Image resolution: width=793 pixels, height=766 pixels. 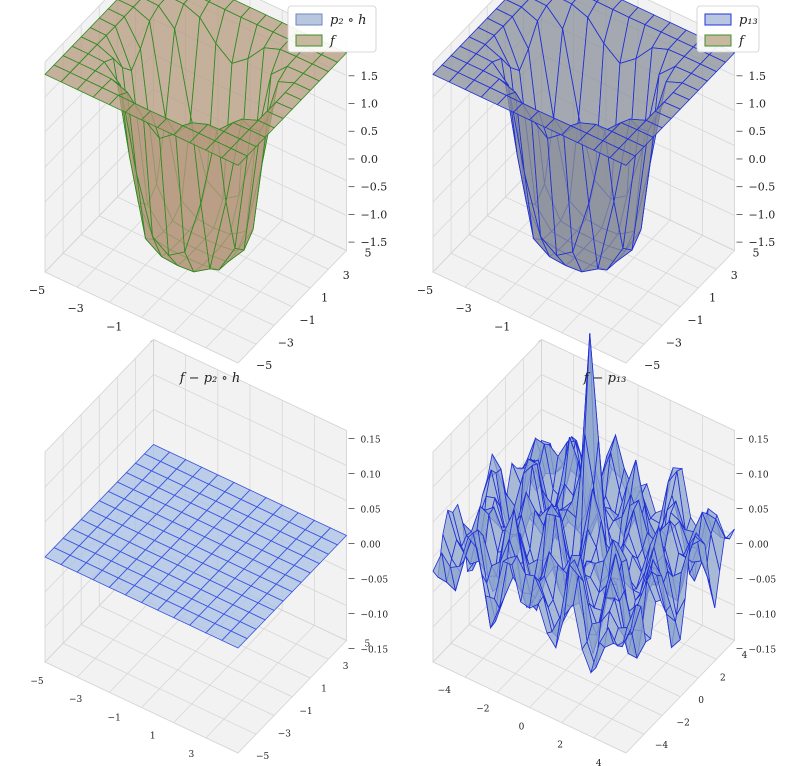 I want to click on y-tick-label: 4, so click(x=745, y=656).